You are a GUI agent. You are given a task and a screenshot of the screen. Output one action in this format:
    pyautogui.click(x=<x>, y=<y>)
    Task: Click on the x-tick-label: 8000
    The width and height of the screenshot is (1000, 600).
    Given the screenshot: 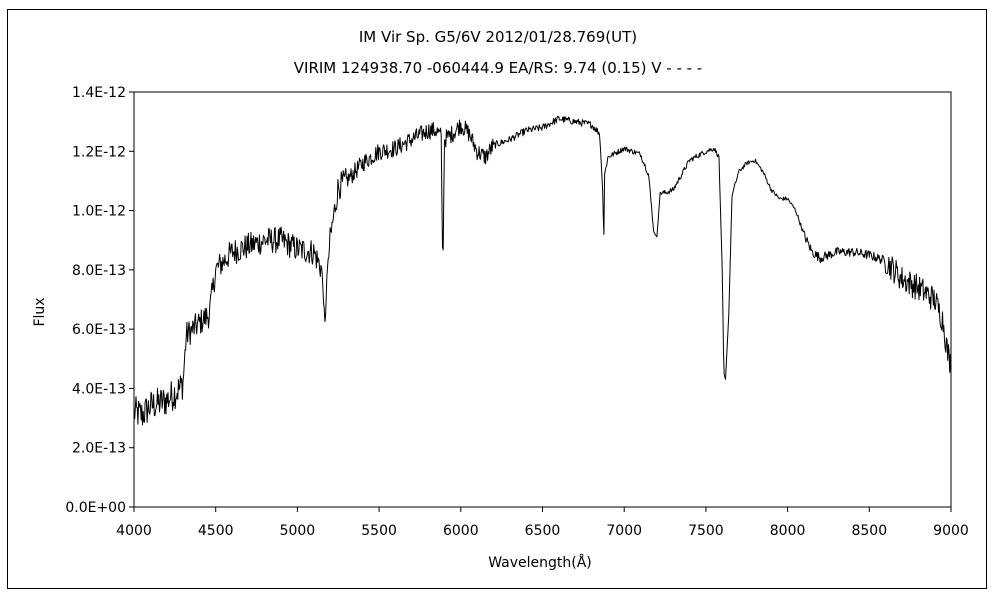 What is the action you would take?
    pyautogui.click(x=788, y=531)
    